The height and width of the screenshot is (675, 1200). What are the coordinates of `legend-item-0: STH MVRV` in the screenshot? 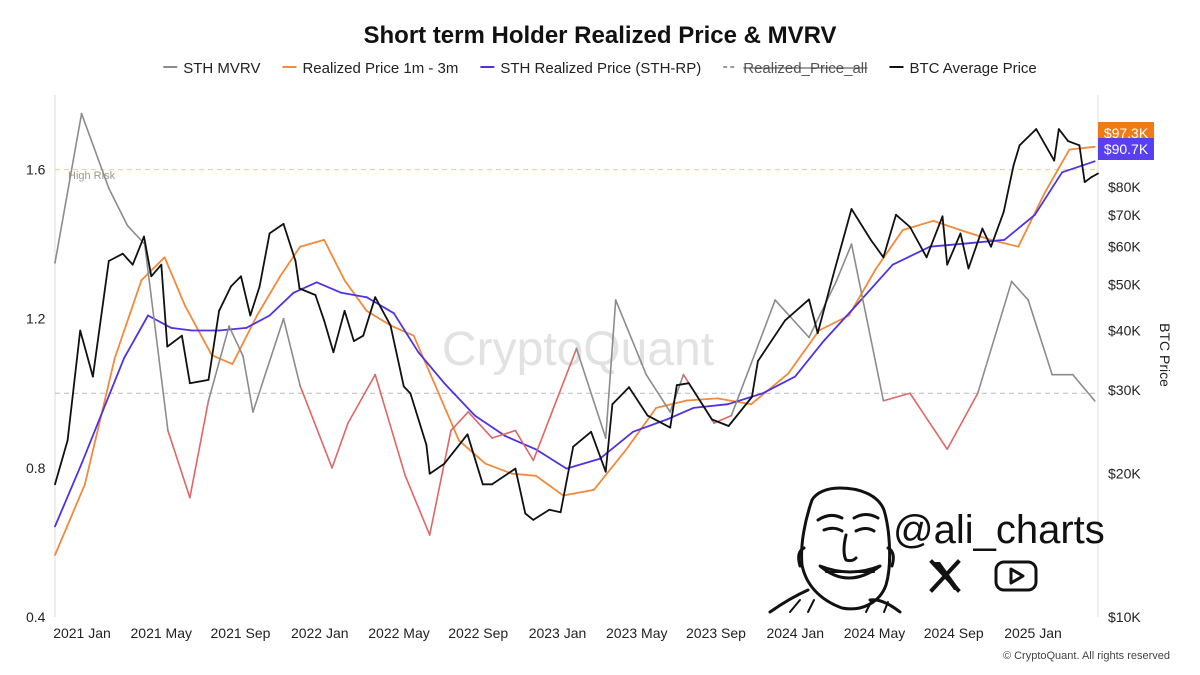 It's located at (211, 68).